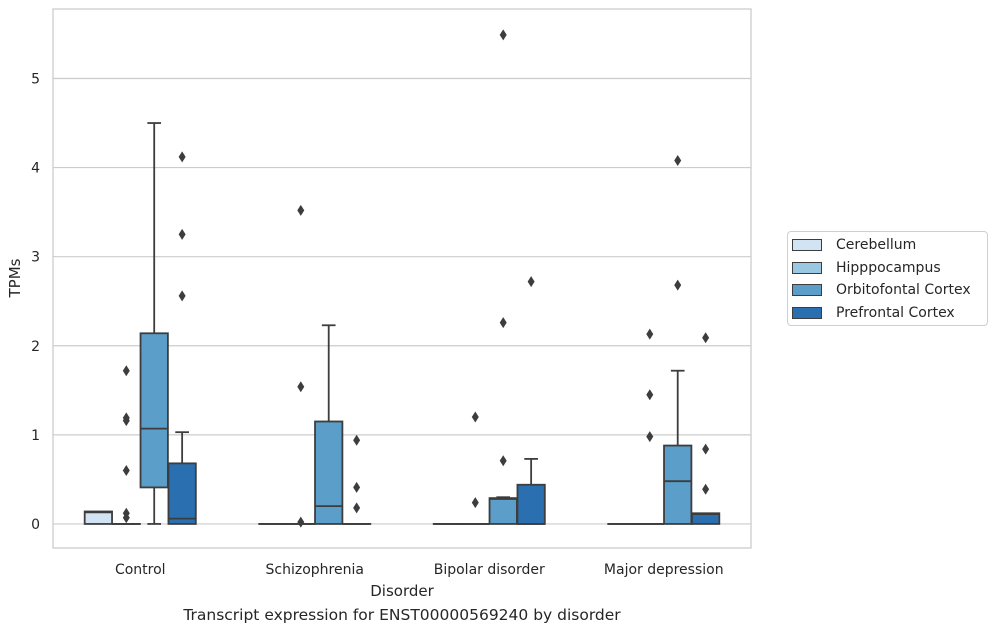  Describe the element at coordinates (903, 290) in the screenshot. I see `legend-label: Orbitofontal Cortex` at that location.